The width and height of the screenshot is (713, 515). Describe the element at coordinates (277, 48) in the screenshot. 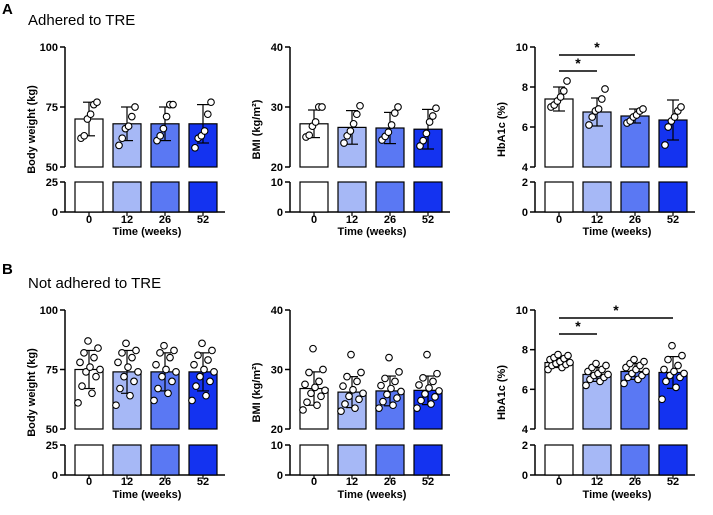

I see `y-tick-label: 40` at that location.